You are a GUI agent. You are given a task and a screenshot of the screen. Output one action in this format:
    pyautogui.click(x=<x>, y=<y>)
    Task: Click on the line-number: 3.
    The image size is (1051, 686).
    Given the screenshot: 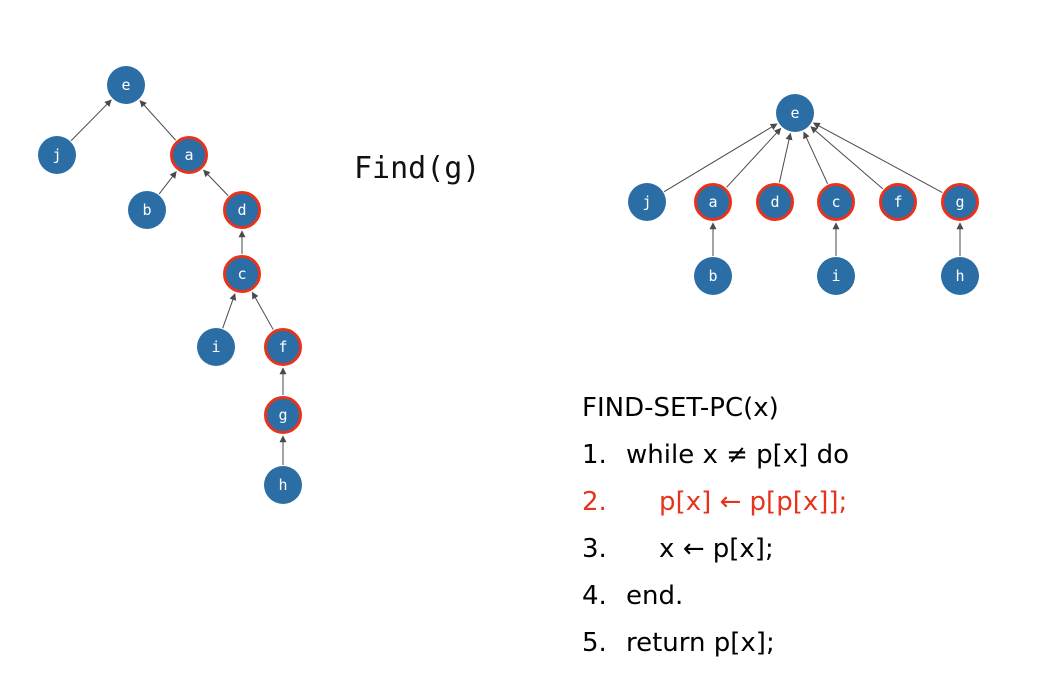 What is the action you would take?
    pyautogui.click(x=594, y=549)
    